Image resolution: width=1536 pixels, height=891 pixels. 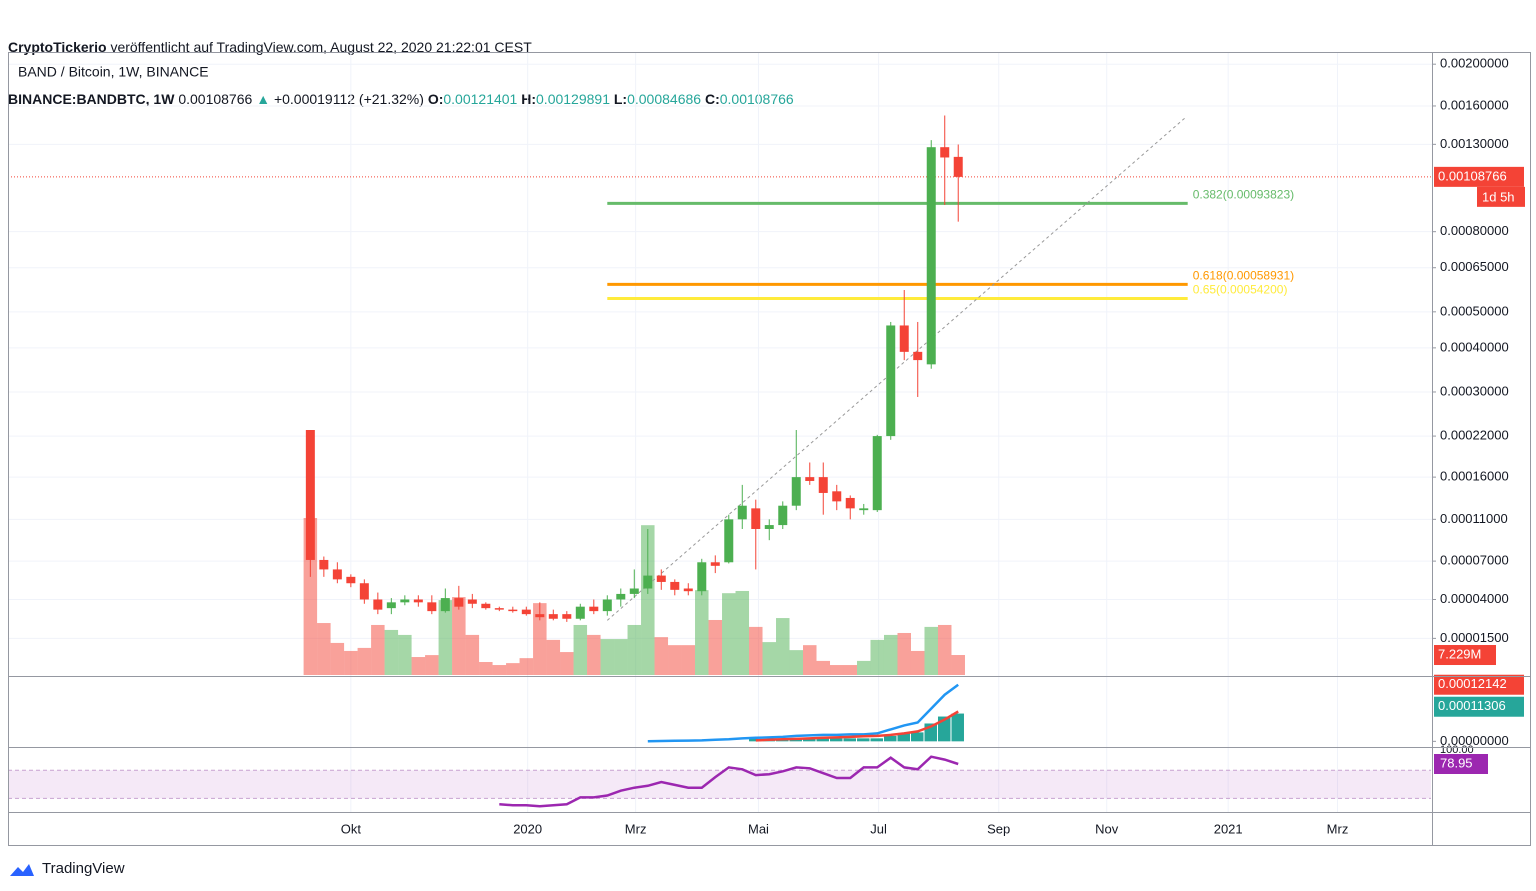 I want to click on y-tick-label: 0.00007000, so click(x=1474, y=560).